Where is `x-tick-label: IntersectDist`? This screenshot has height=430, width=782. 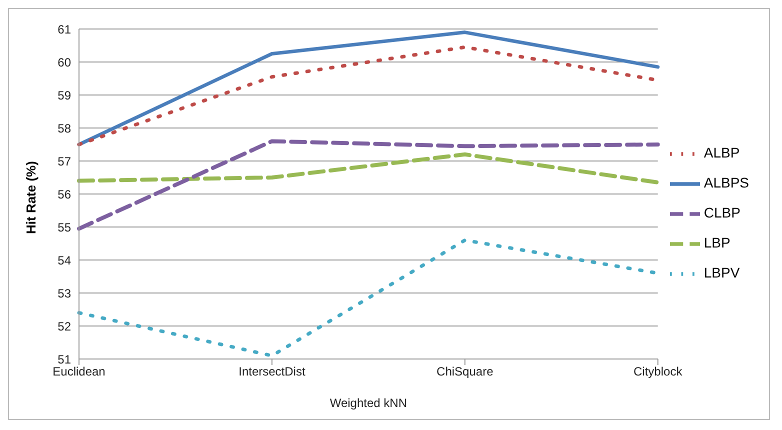
x-tick-label: IntersectDist is located at coordinates (272, 371).